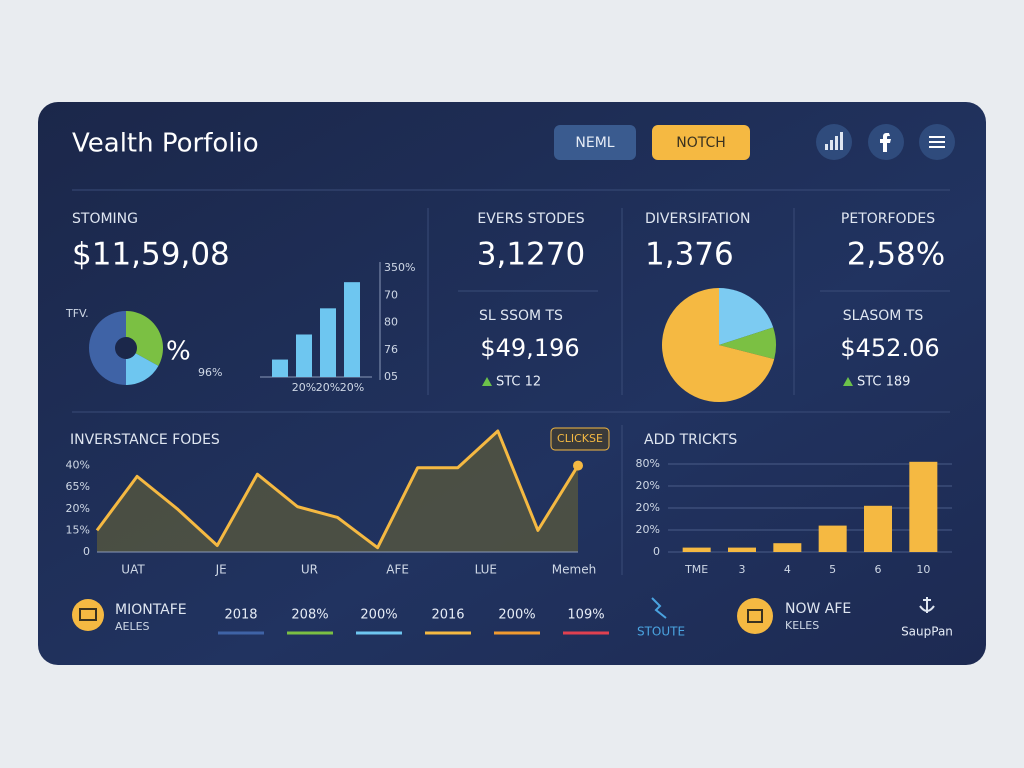 This screenshot has height=768, width=1024. I want to click on annotation-box, so click(580, 439).